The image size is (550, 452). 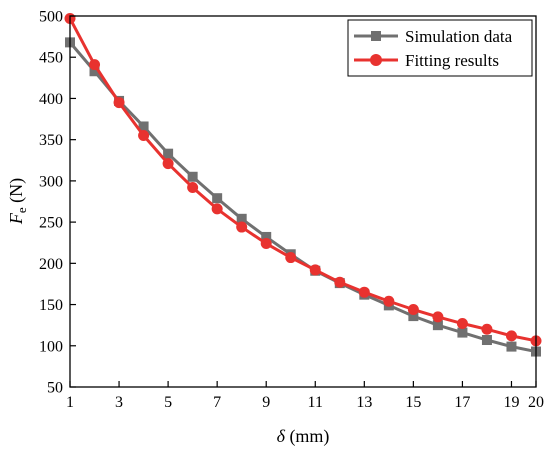 What do you see at coordinates (511, 402) in the screenshot?
I see `x-tick-label: 19` at bounding box center [511, 402].